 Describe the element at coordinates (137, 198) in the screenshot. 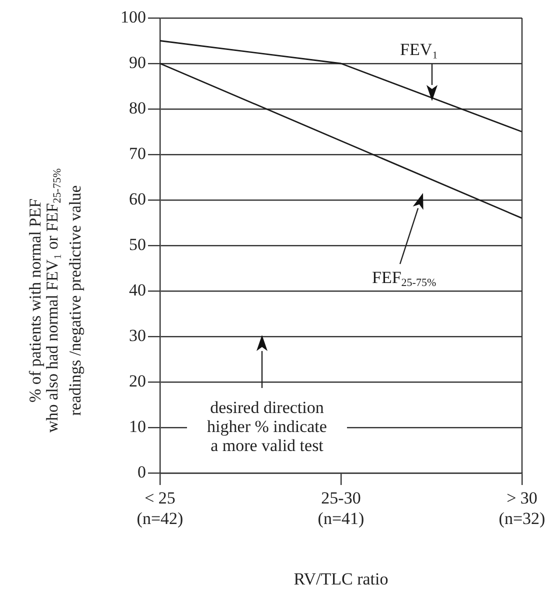

I see `y-tick-label: 60` at that location.